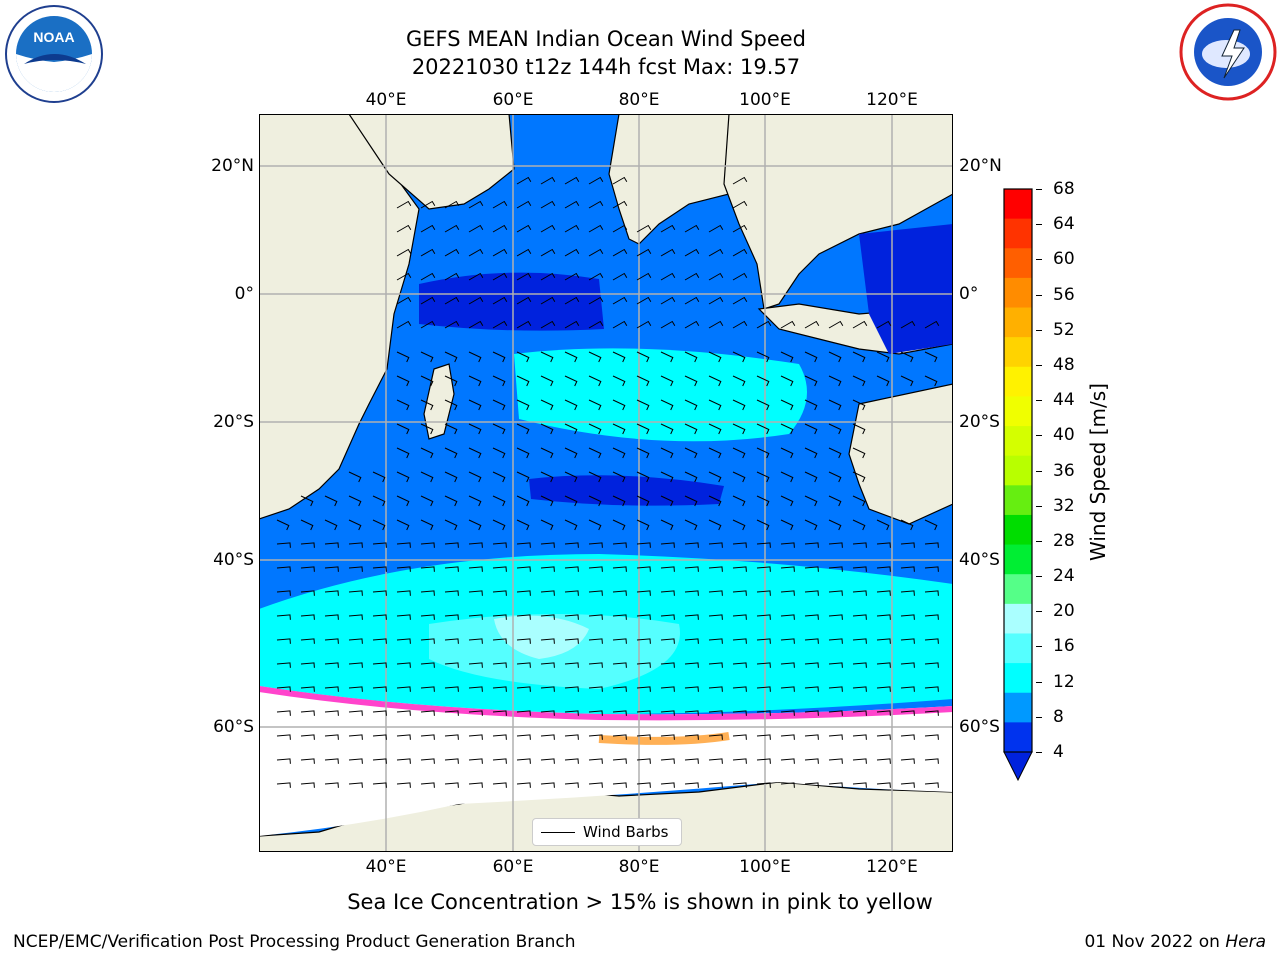 The width and height of the screenshot is (1280, 960). What do you see at coordinates (765, 867) in the screenshot?
I see `bottom-lon-label: 100°E` at bounding box center [765, 867].